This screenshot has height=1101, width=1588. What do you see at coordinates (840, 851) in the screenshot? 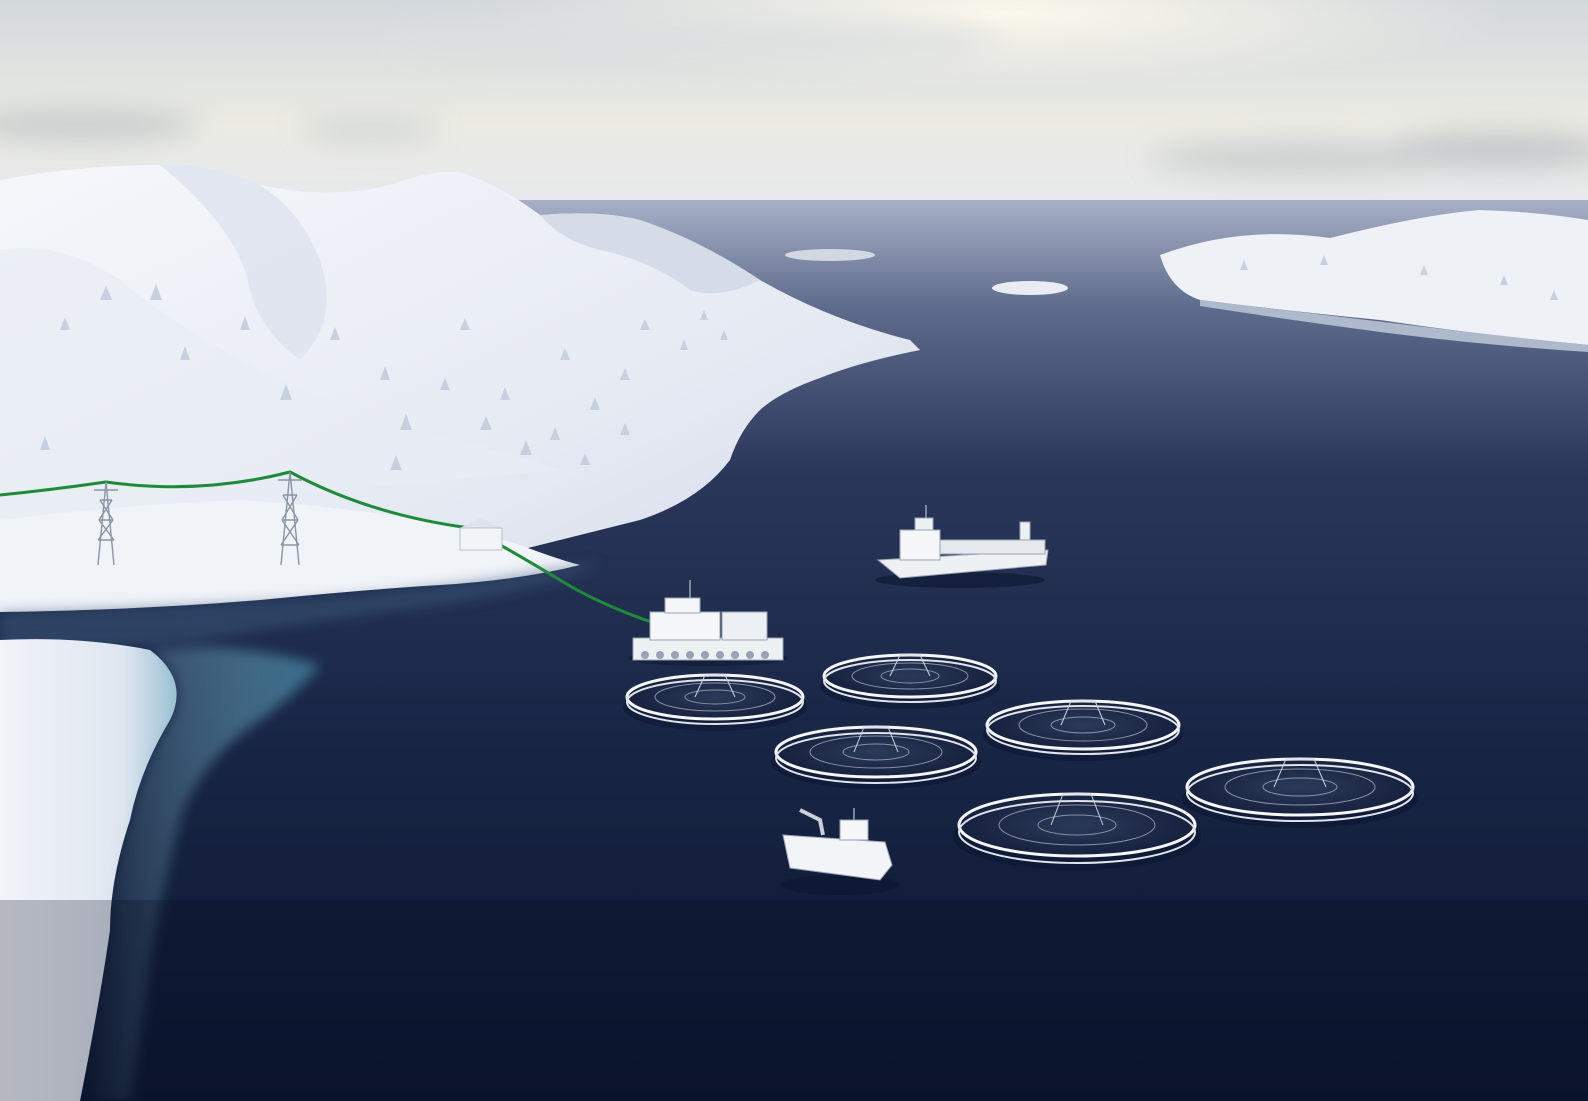
I see `service-catamaran` at bounding box center [840, 851].